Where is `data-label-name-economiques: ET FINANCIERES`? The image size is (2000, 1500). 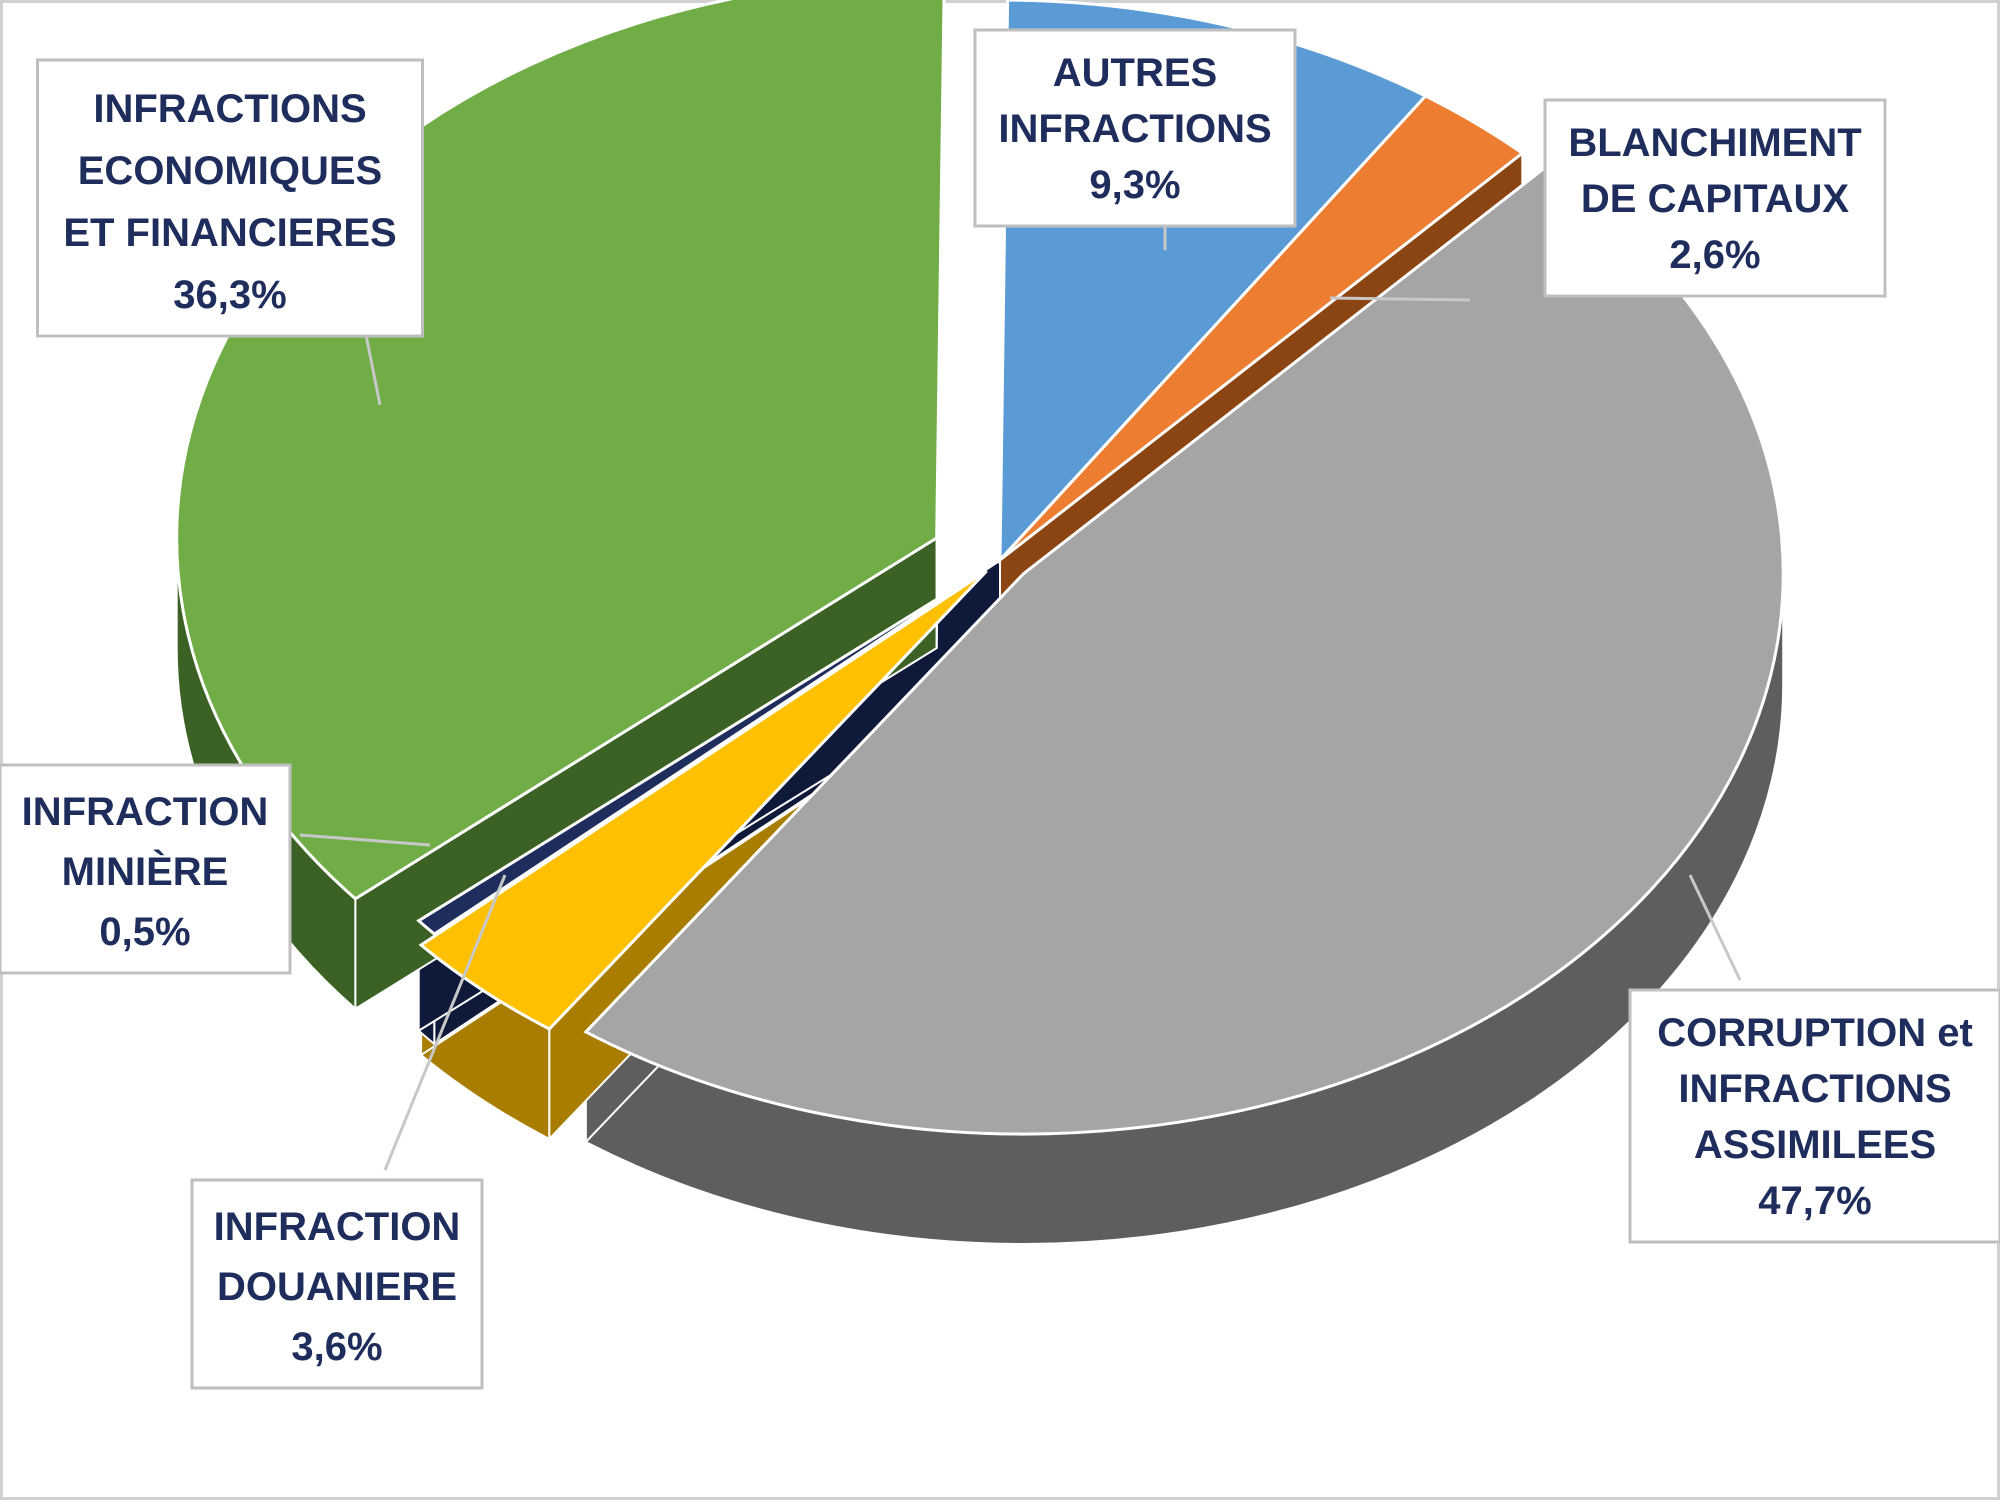 data-label-name-economiques: ET FINANCIERES is located at coordinates (229, 233).